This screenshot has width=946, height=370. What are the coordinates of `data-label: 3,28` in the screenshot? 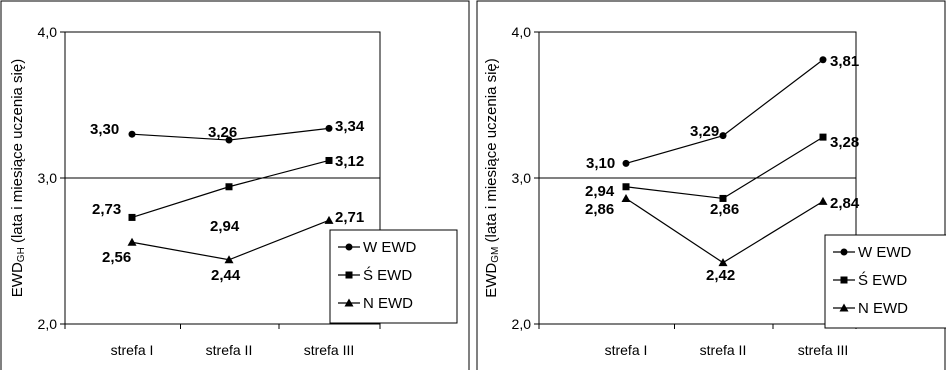 It's located at (844, 142).